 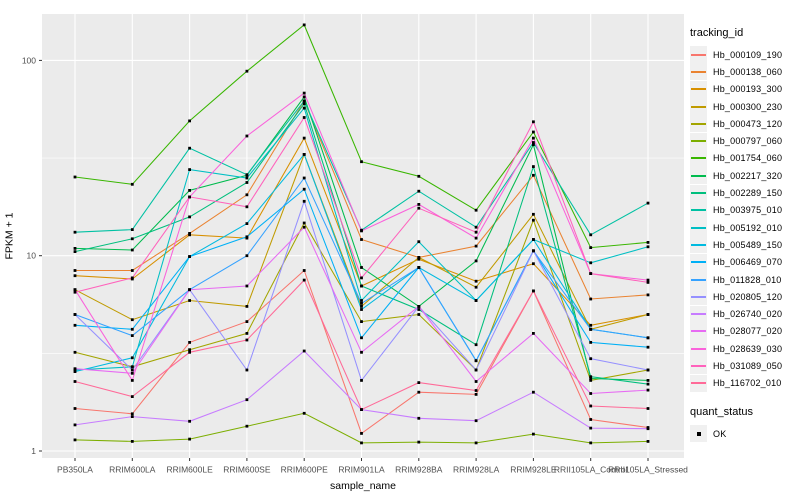 What do you see at coordinates (747, 279) in the screenshot?
I see `legend-entry-label: Hb_011828_010` at bounding box center [747, 279].